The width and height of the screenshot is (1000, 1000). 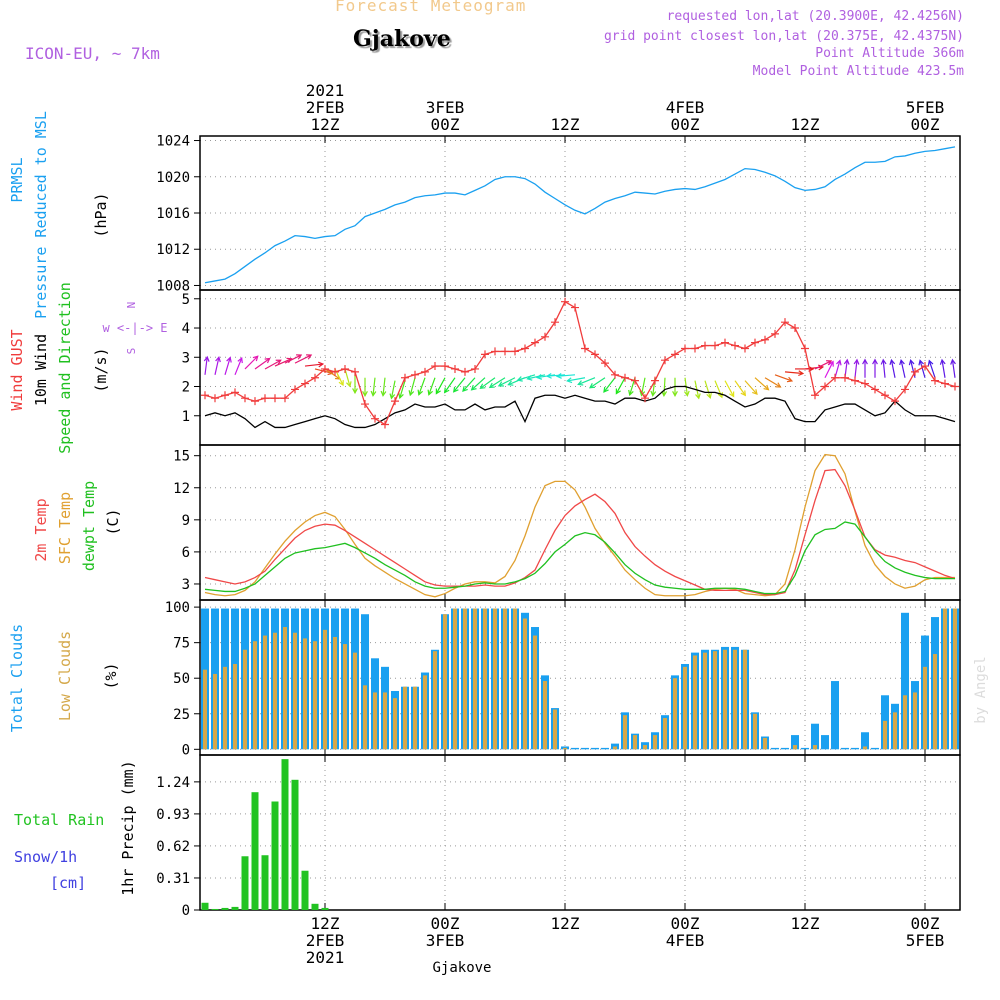 I want to click on clouds-ytick-label: 75, so click(x=181, y=644).